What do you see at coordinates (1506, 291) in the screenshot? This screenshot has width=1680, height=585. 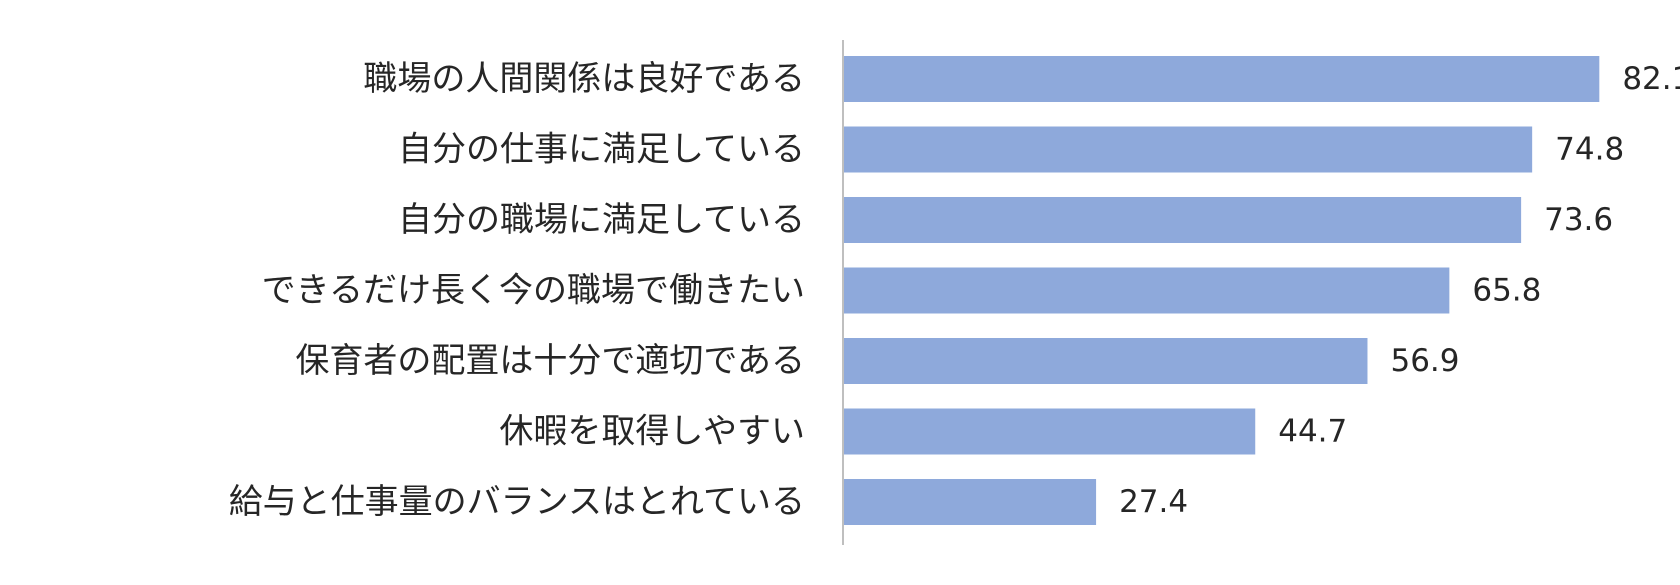 I see `value-label: 65.8` at bounding box center [1506, 291].